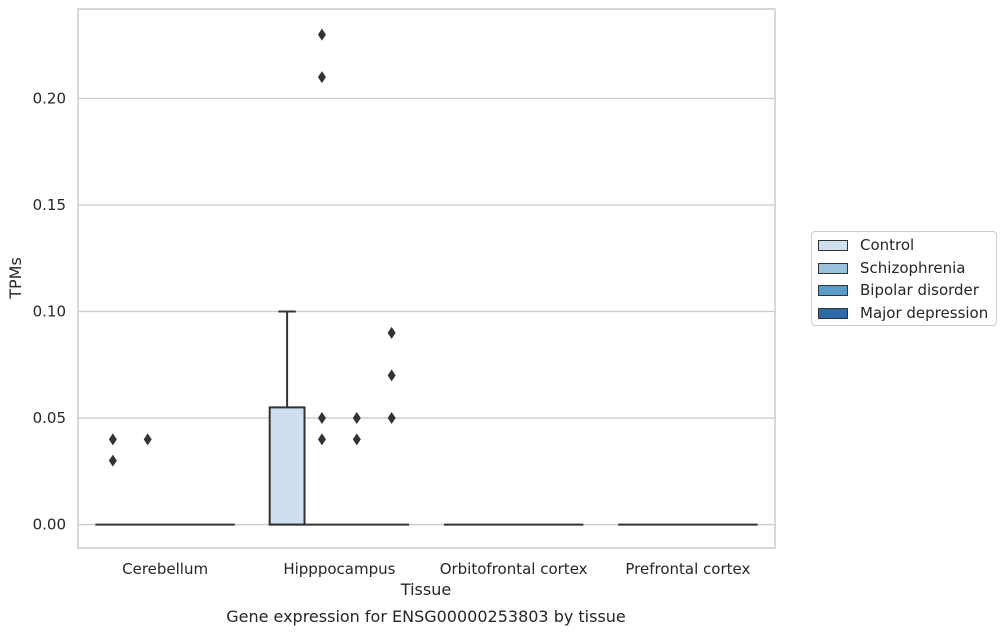 The image size is (1007, 634). Describe the element at coordinates (49, 418) in the screenshot. I see `y-tick-label: 0.05` at that location.